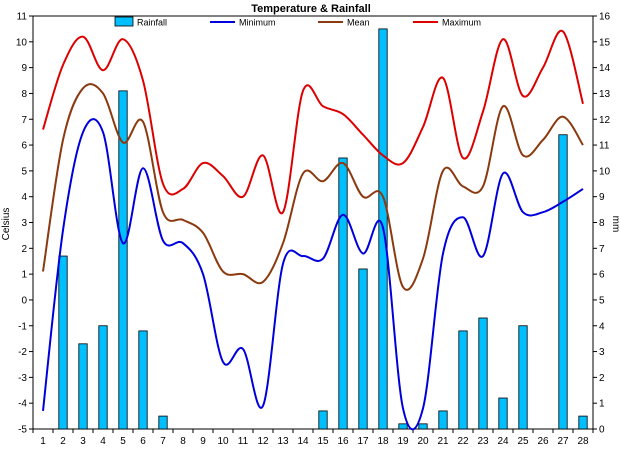  What do you see at coordinates (602, 378) in the screenshot?
I see `y-right-tick-label: 2` at bounding box center [602, 378].